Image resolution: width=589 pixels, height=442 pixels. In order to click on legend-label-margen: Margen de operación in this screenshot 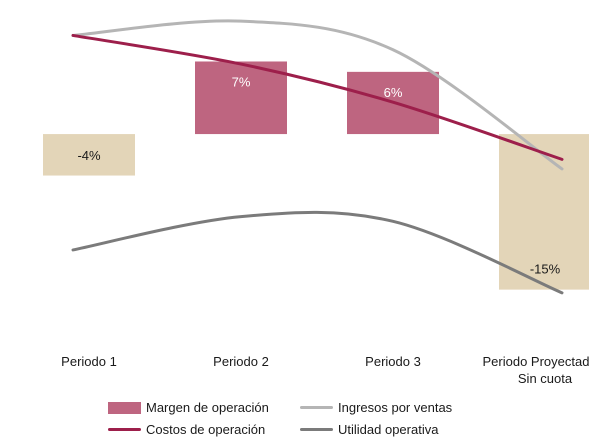, I will do `click(207, 407)`.